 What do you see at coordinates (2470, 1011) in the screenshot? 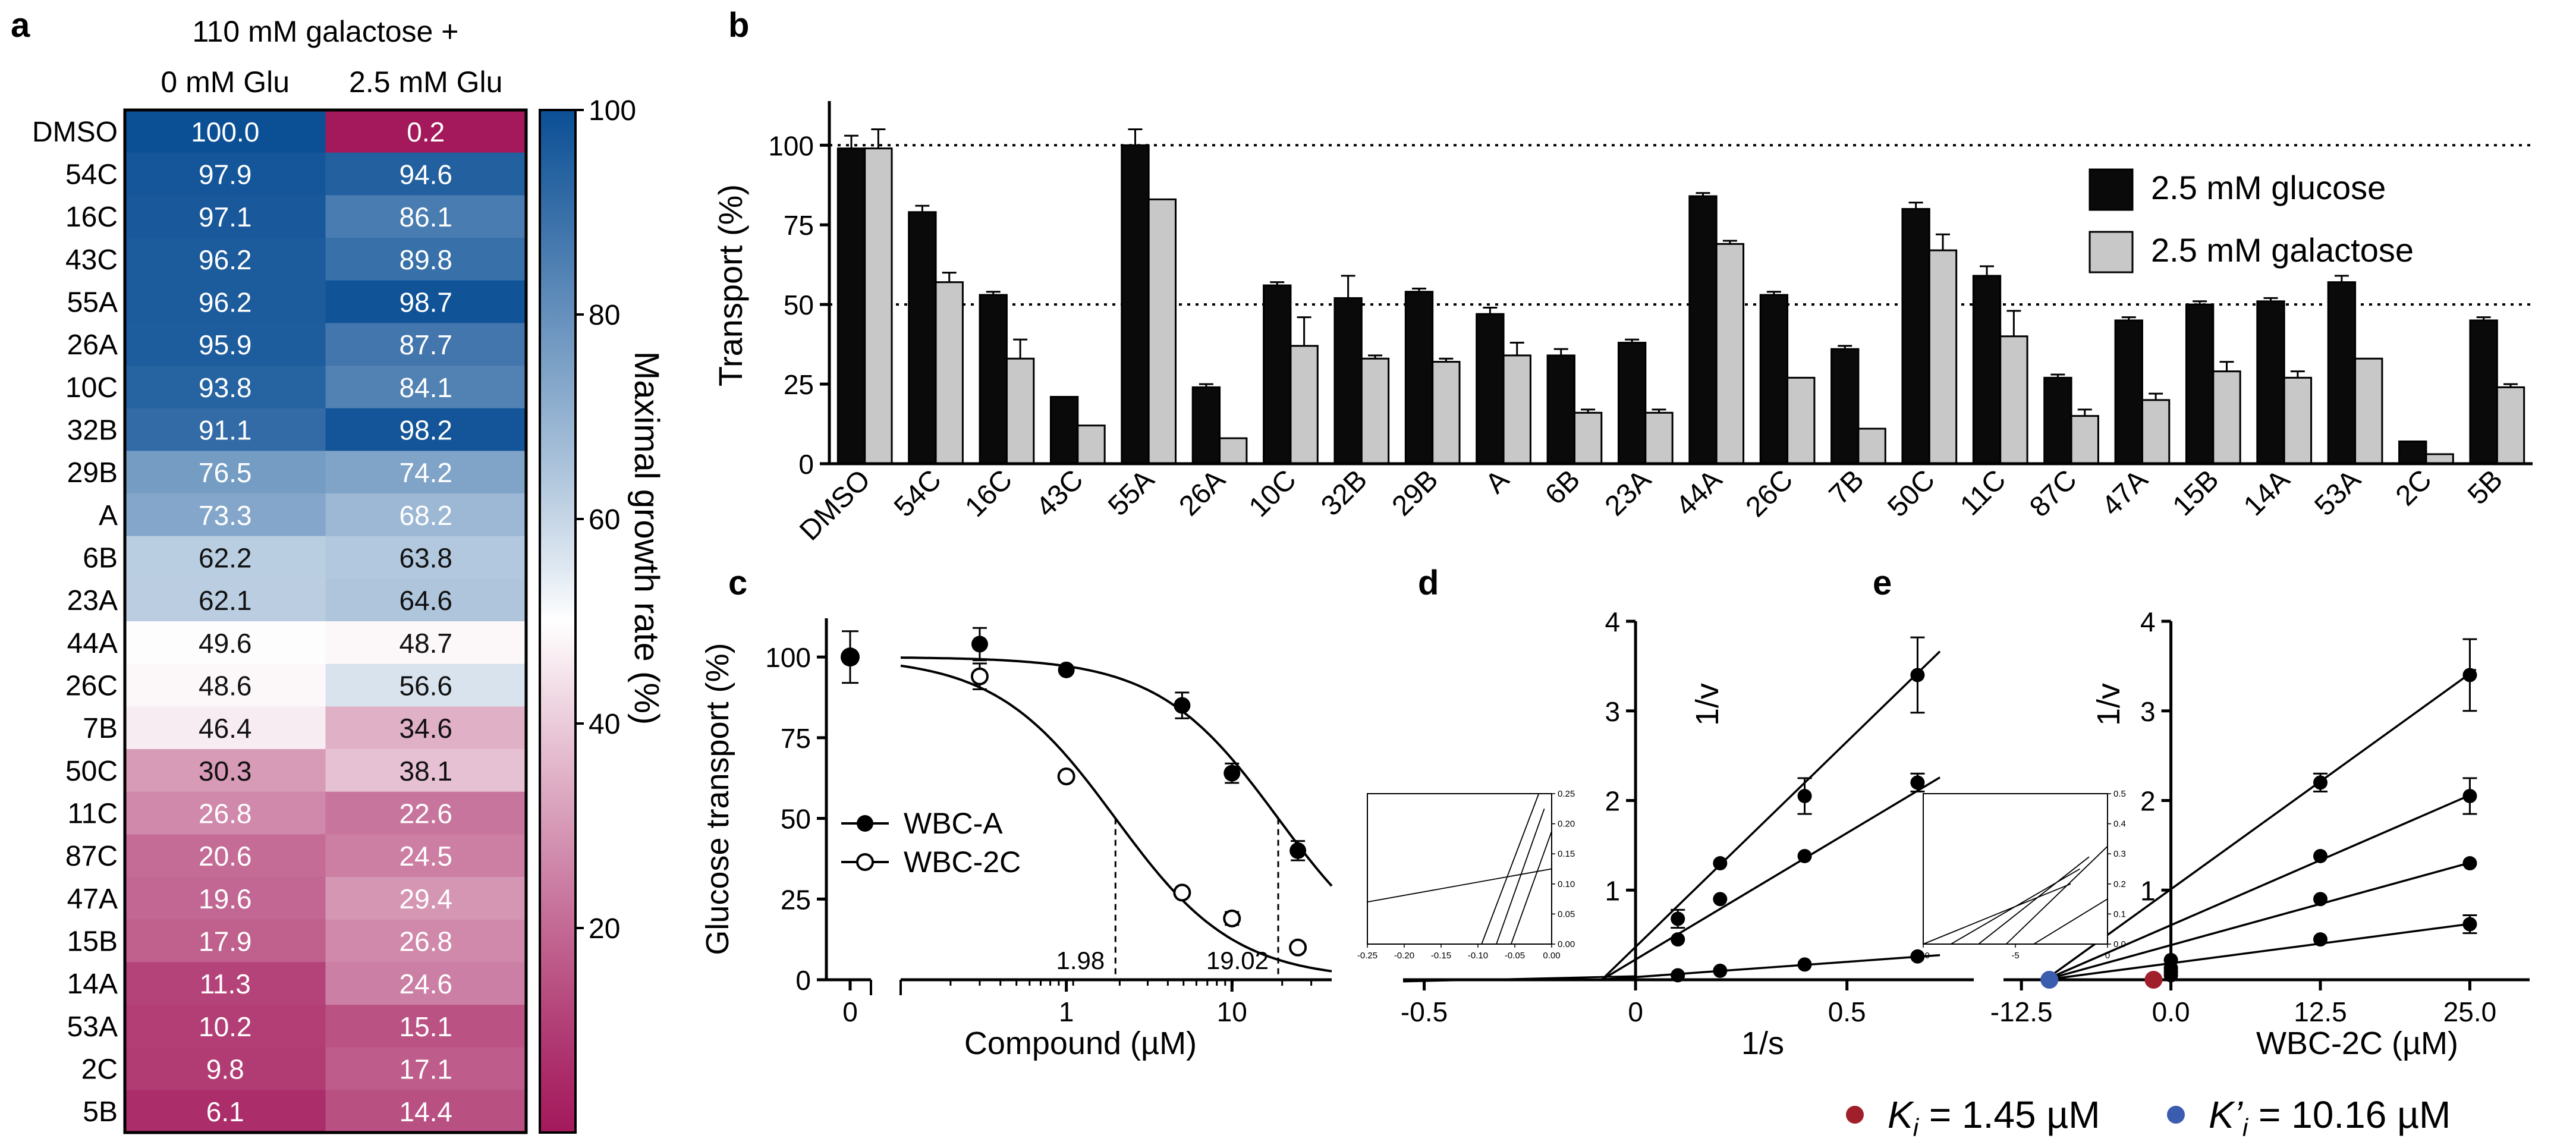
I see `x-tick-label: 25.0` at bounding box center [2470, 1011].